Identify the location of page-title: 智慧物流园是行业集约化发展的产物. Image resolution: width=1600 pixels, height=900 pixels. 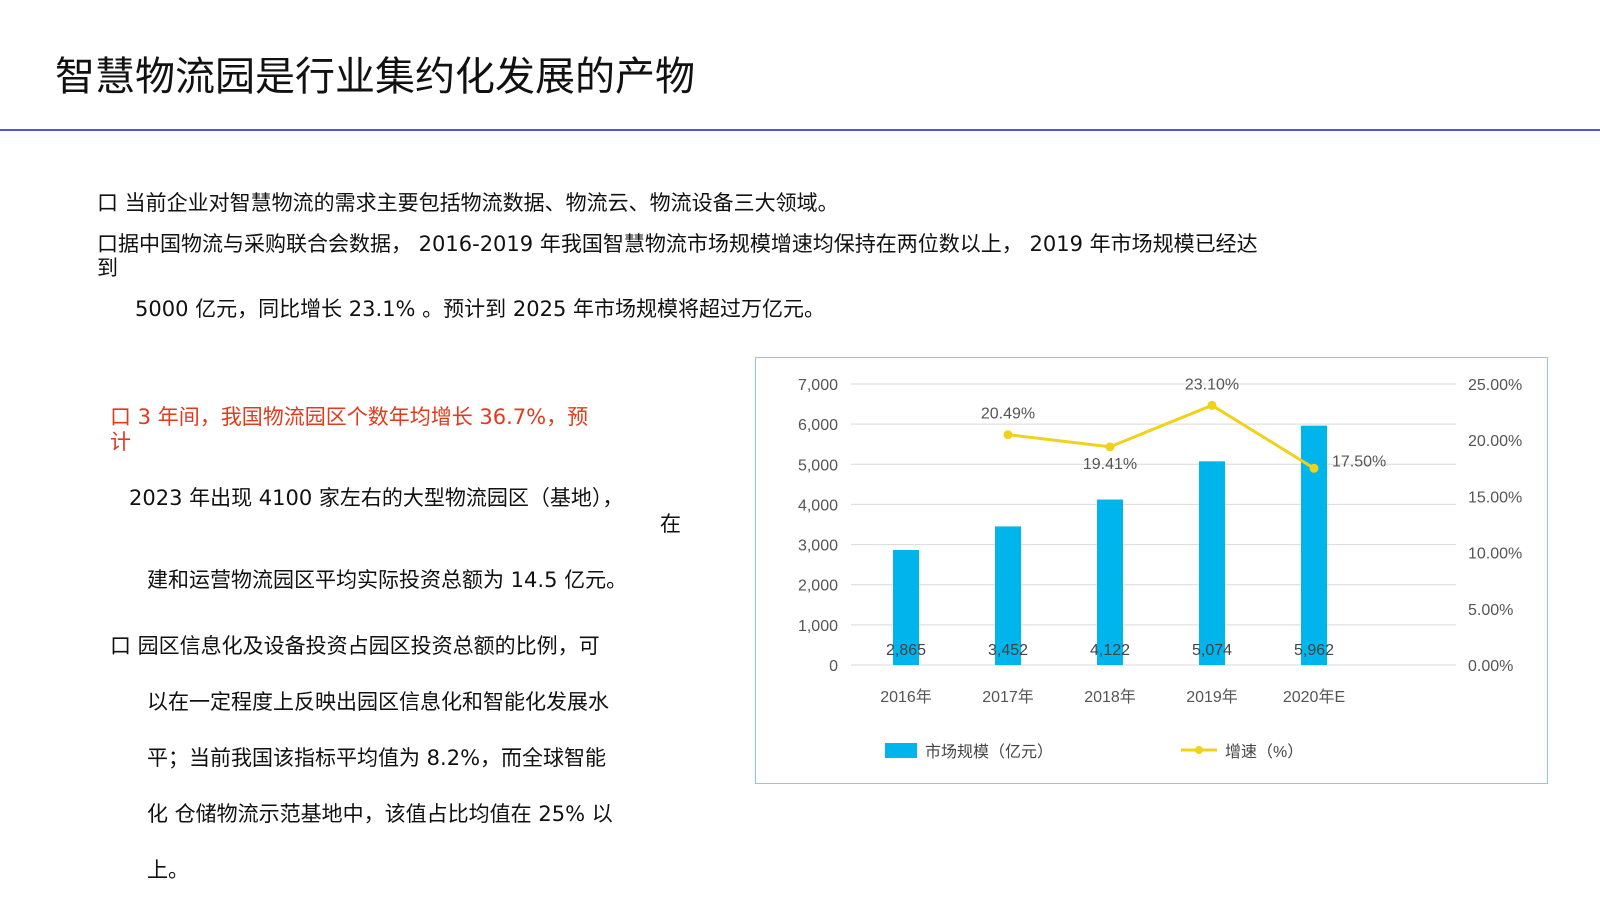
(375, 77).